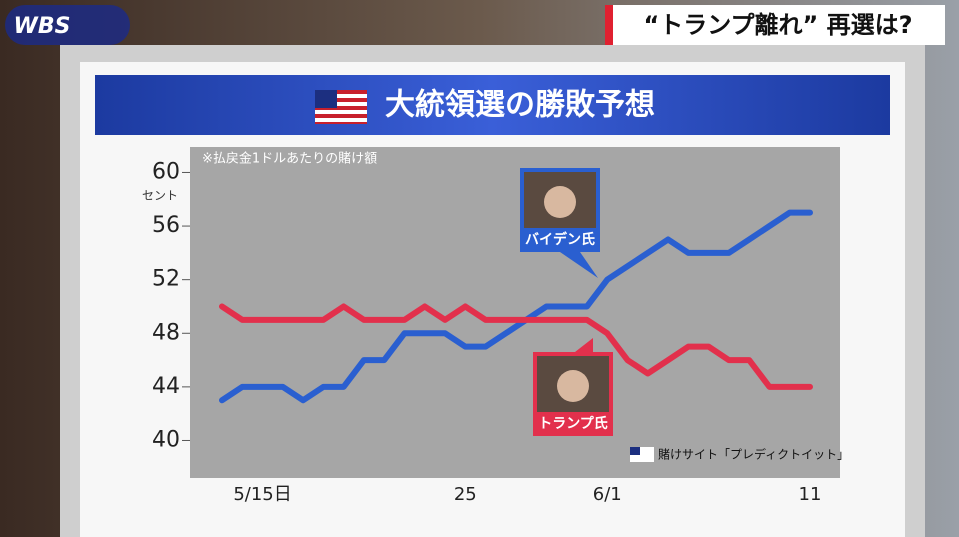 The width and height of the screenshot is (959, 537). I want to click on y-tick-label: 40, so click(166, 439).